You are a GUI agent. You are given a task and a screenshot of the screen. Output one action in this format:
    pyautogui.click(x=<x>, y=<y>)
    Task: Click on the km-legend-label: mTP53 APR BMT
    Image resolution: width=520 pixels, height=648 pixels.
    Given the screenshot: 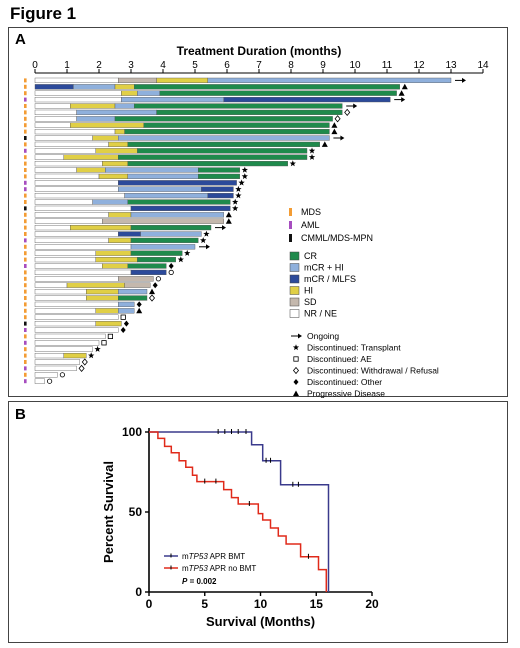 What is the action you would take?
    pyautogui.click(x=213, y=556)
    